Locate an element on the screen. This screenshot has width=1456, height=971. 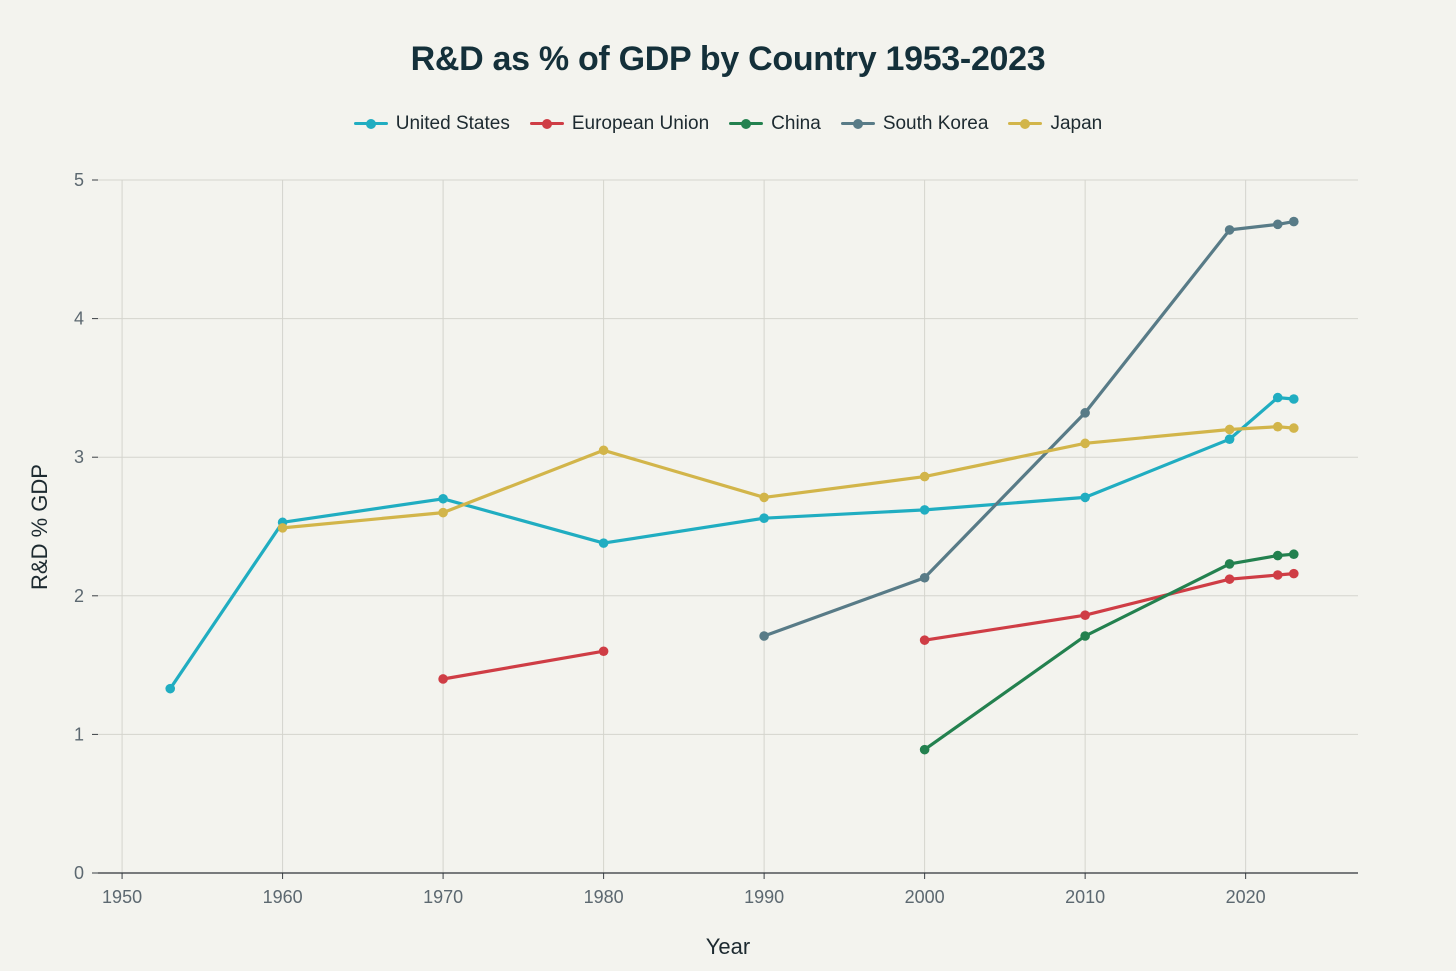
x-tick-label: 1990 is located at coordinates (764, 897).